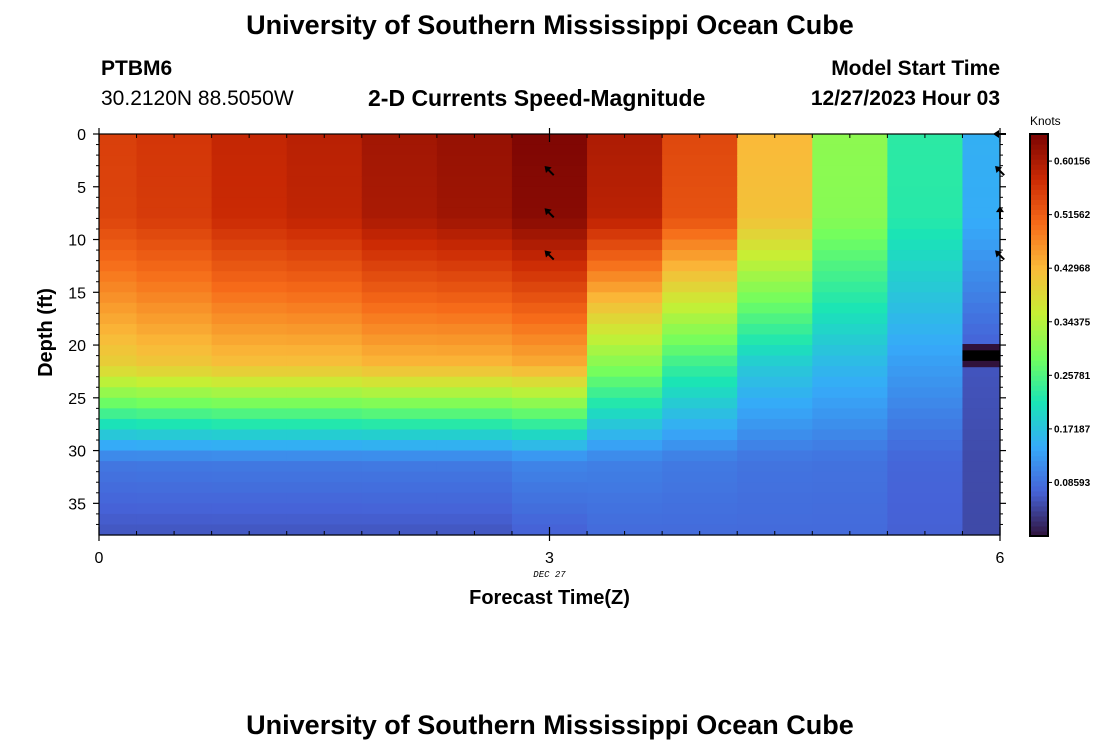  Describe the element at coordinates (549, 575) in the screenshot. I see `x-date-label: DEC 27` at that location.